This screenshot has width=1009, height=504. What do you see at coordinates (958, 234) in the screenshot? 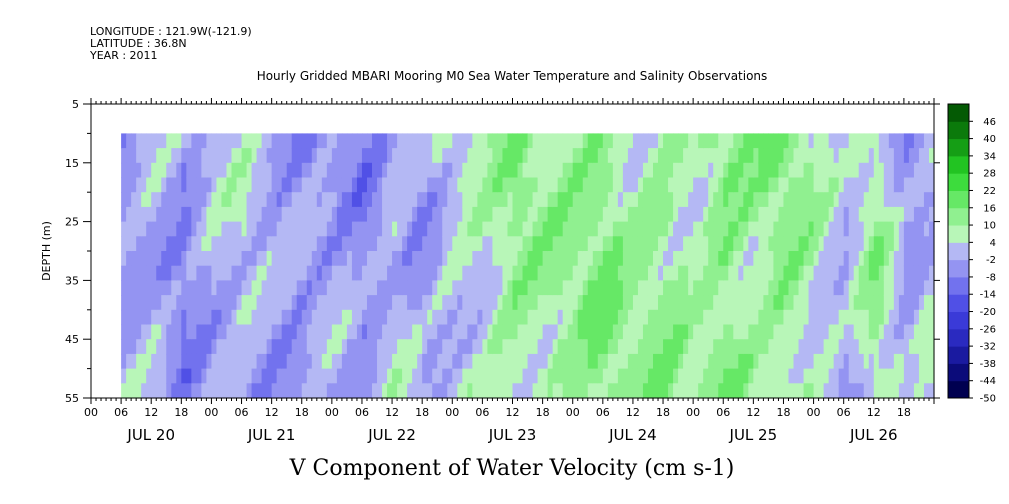
I see `colorbar-swatch` at bounding box center [958, 234].